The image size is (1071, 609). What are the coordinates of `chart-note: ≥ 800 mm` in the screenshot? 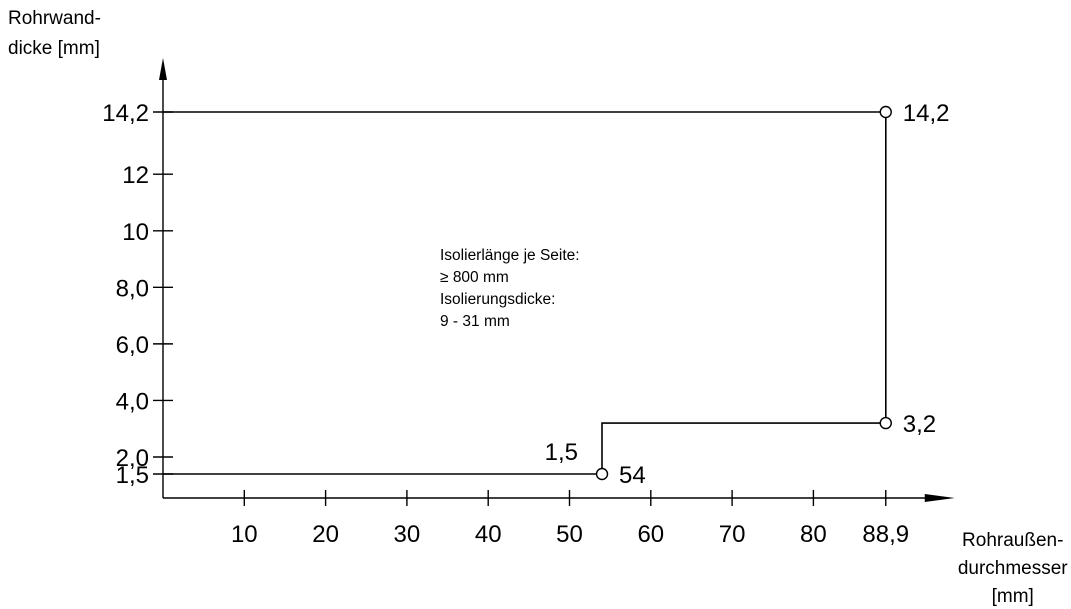 It's located at (474, 277).